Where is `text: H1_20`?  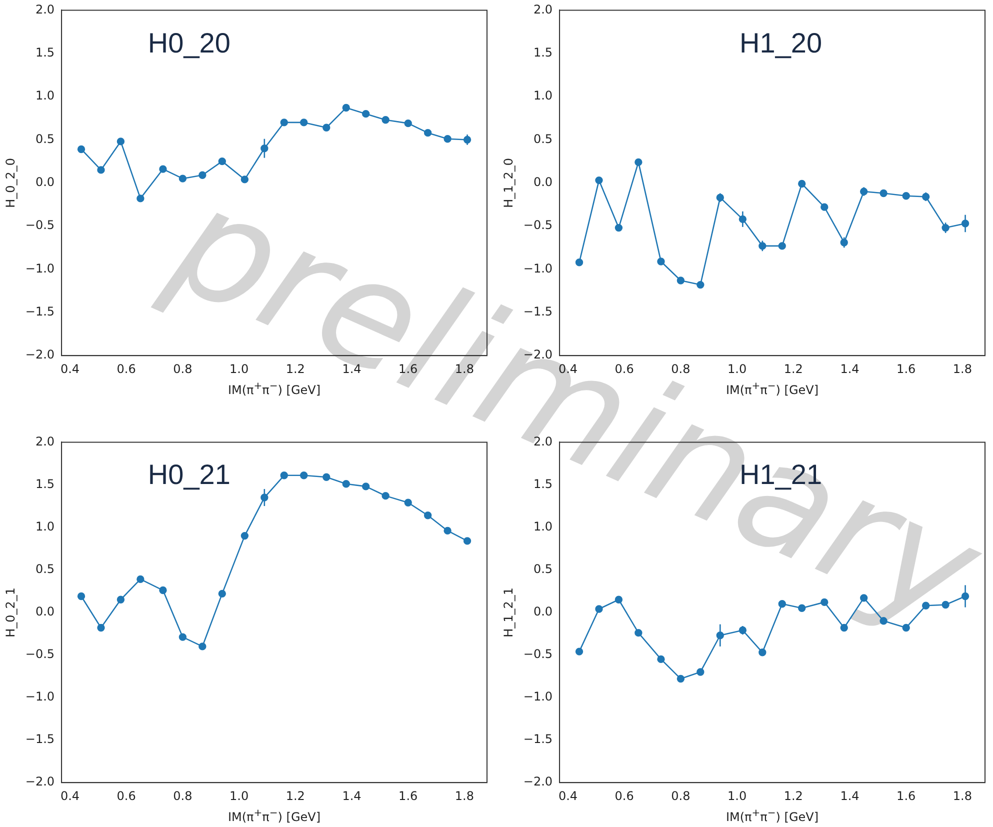
text: H1_20 is located at coordinates (781, 42).